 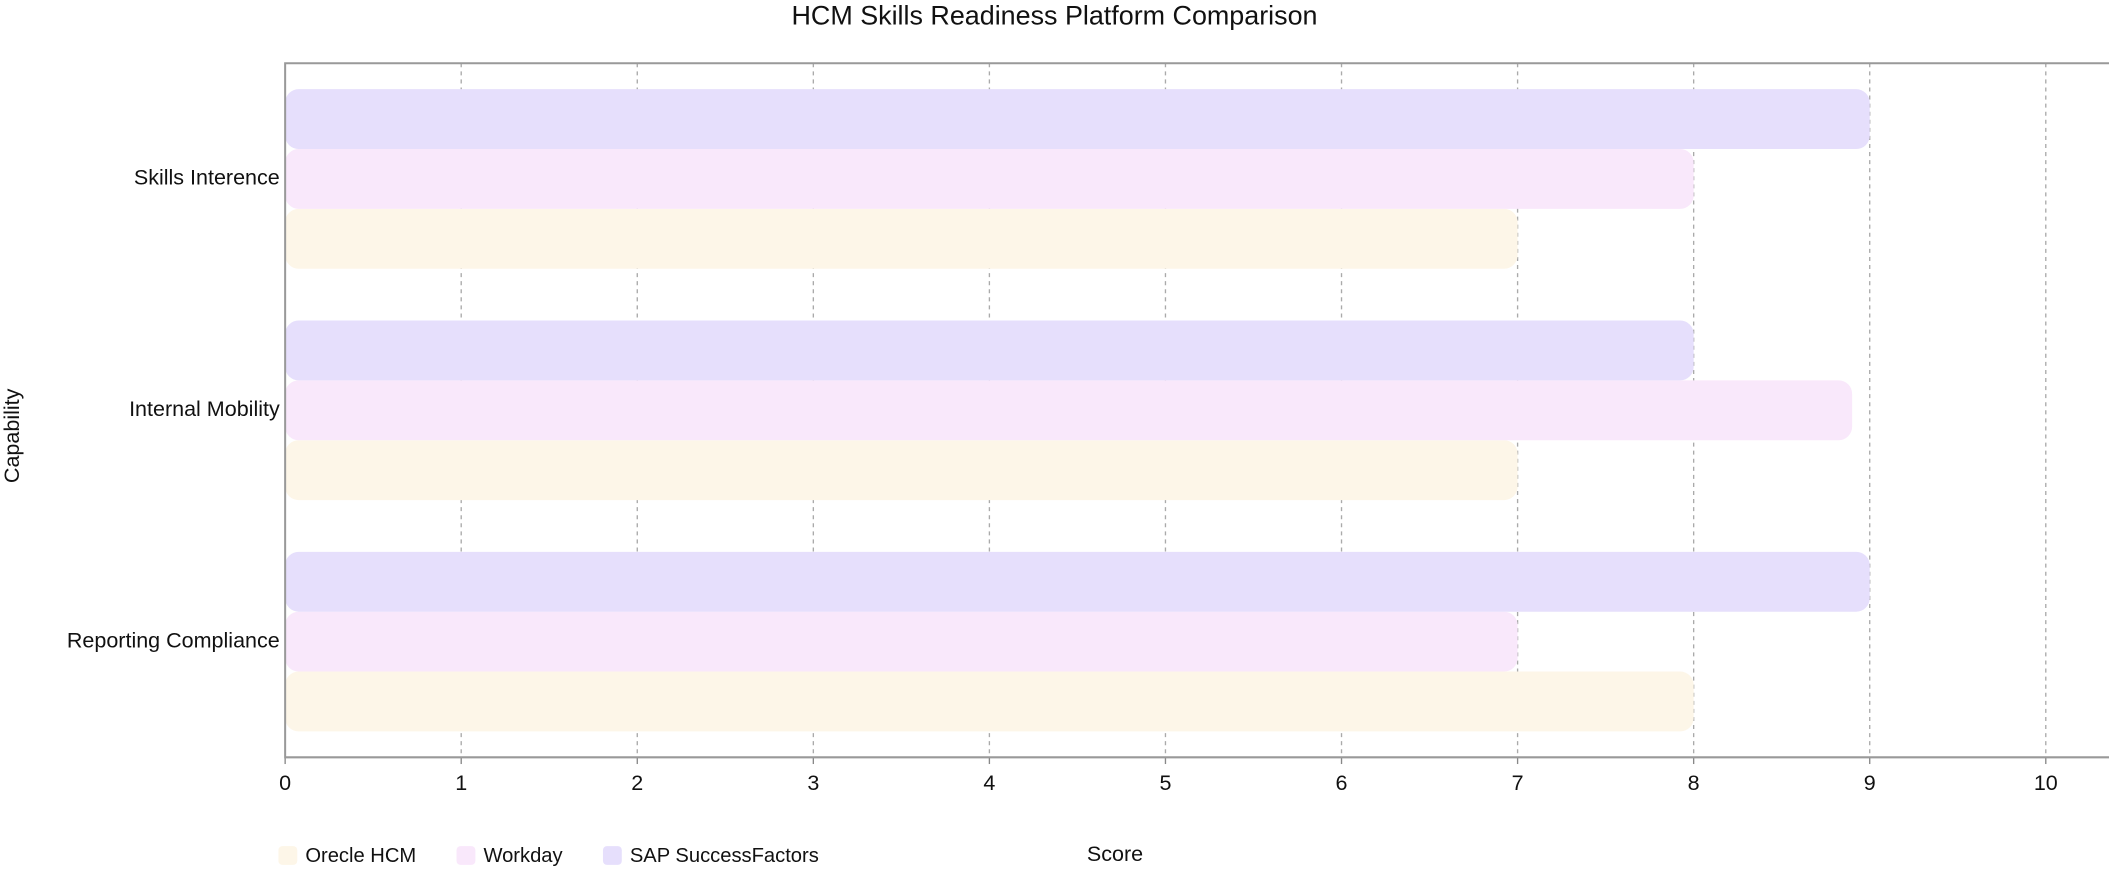 What do you see at coordinates (285, 783) in the screenshot?
I see `x-tick-label: 0` at bounding box center [285, 783].